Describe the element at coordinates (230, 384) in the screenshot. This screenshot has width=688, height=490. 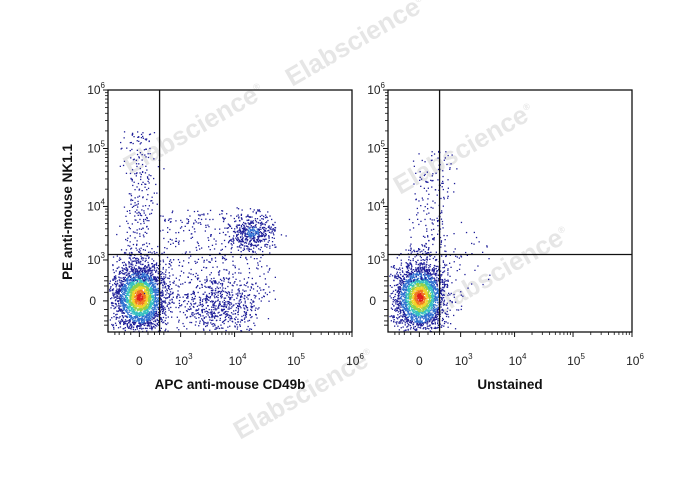
I see `left-plot-x-axis-title: APC anti-mouse CD49b` at that location.